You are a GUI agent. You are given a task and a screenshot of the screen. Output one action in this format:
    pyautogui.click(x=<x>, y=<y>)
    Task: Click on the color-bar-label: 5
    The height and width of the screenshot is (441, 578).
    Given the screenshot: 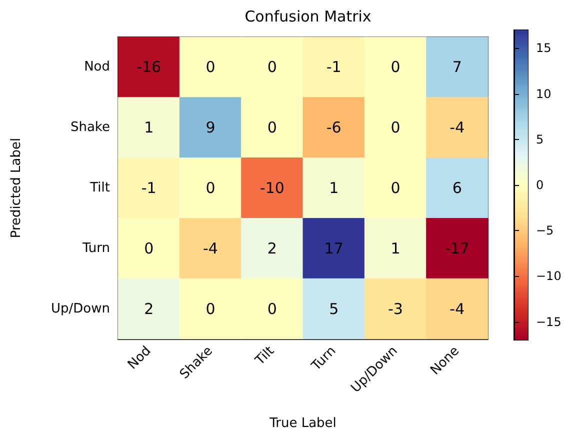 What is the action you would take?
    pyautogui.click(x=540, y=139)
    